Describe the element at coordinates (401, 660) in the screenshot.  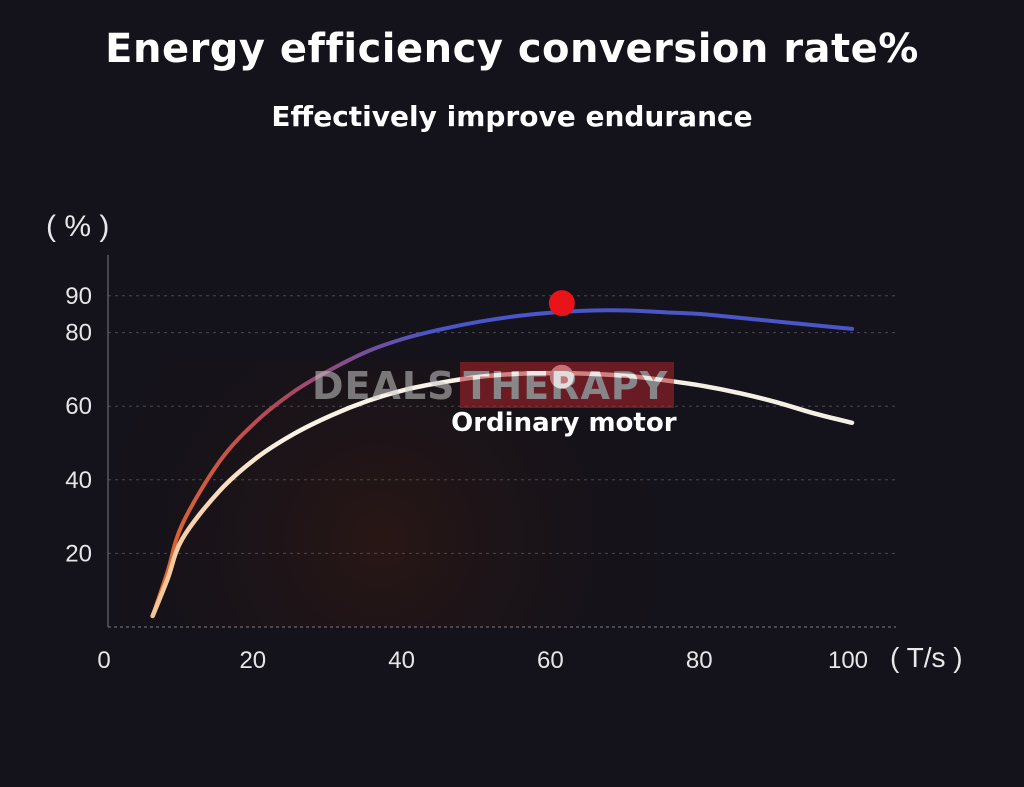
I see `x-tick-label: 40` at that location.